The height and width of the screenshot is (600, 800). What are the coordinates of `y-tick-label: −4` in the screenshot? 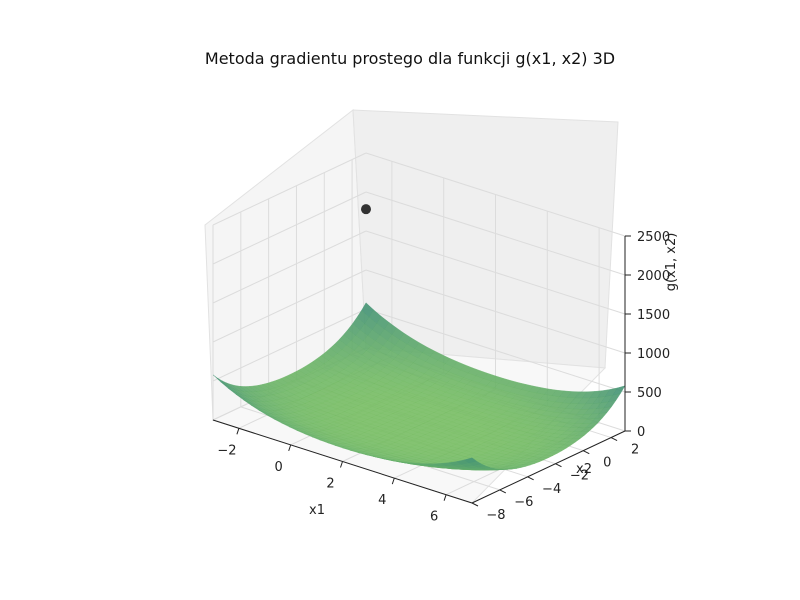 It's located at (551, 489).